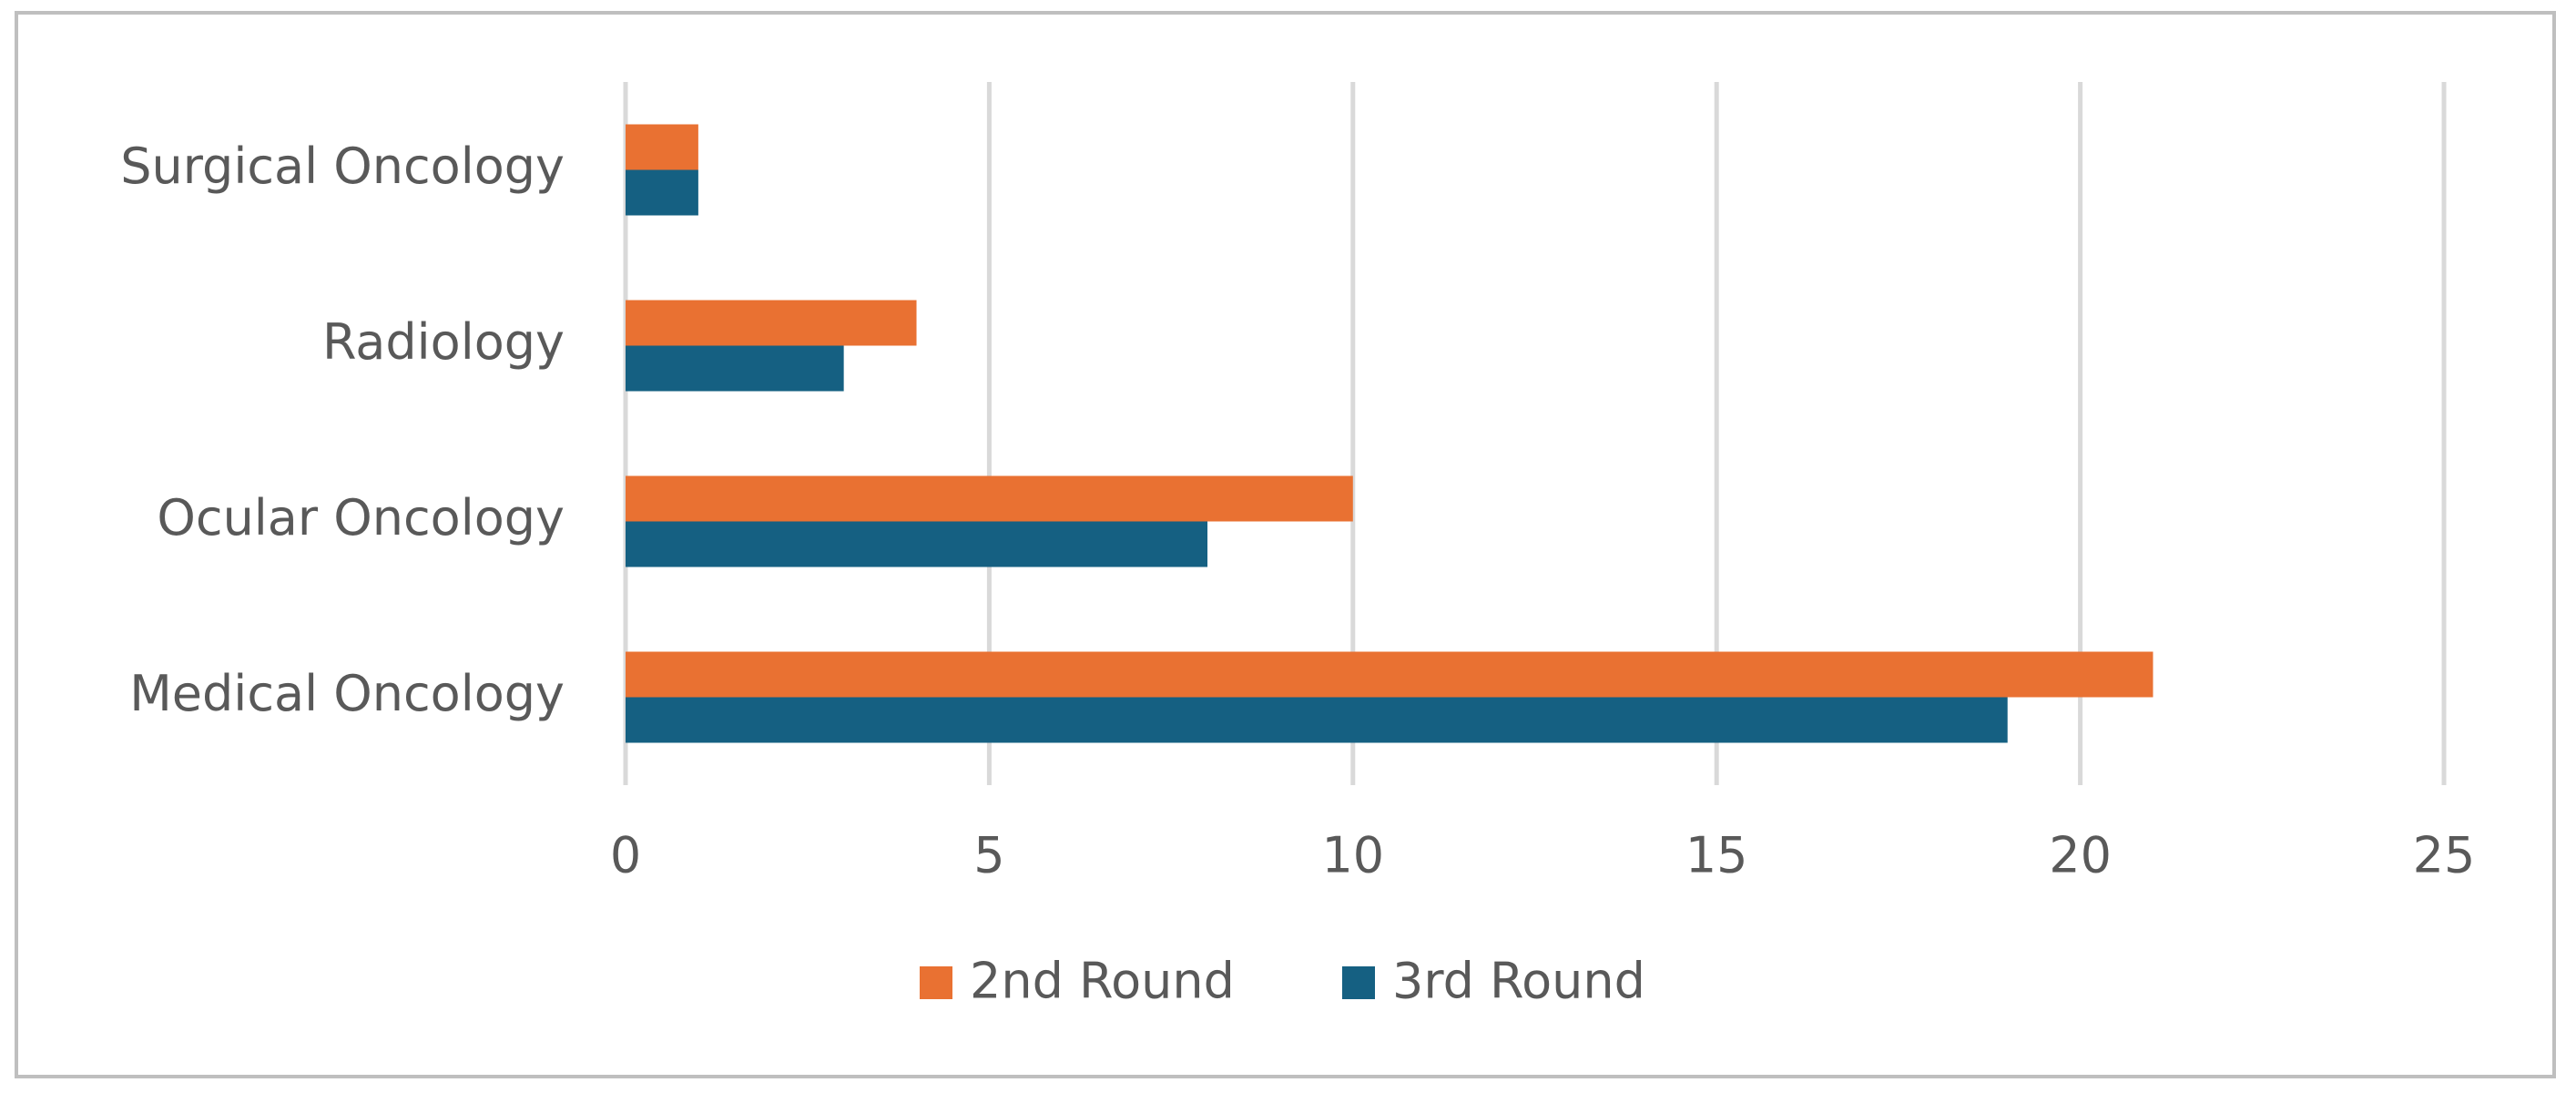 The height and width of the screenshot is (1103, 2576). What do you see at coordinates (342, 166) in the screenshot?
I see `y-tick-label: Surgical Oncology` at bounding box center [342, 166].